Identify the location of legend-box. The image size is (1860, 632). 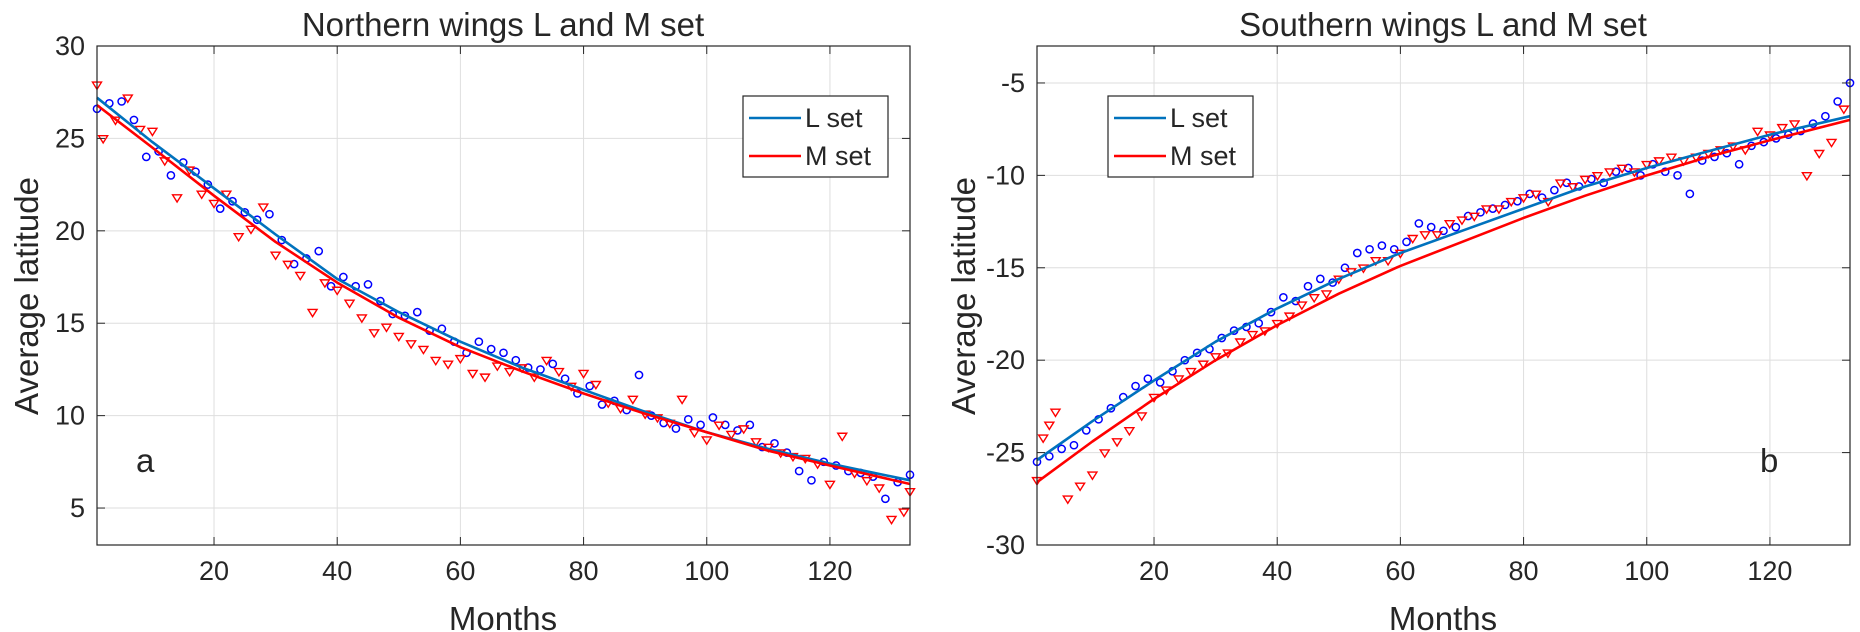
(815, 136).